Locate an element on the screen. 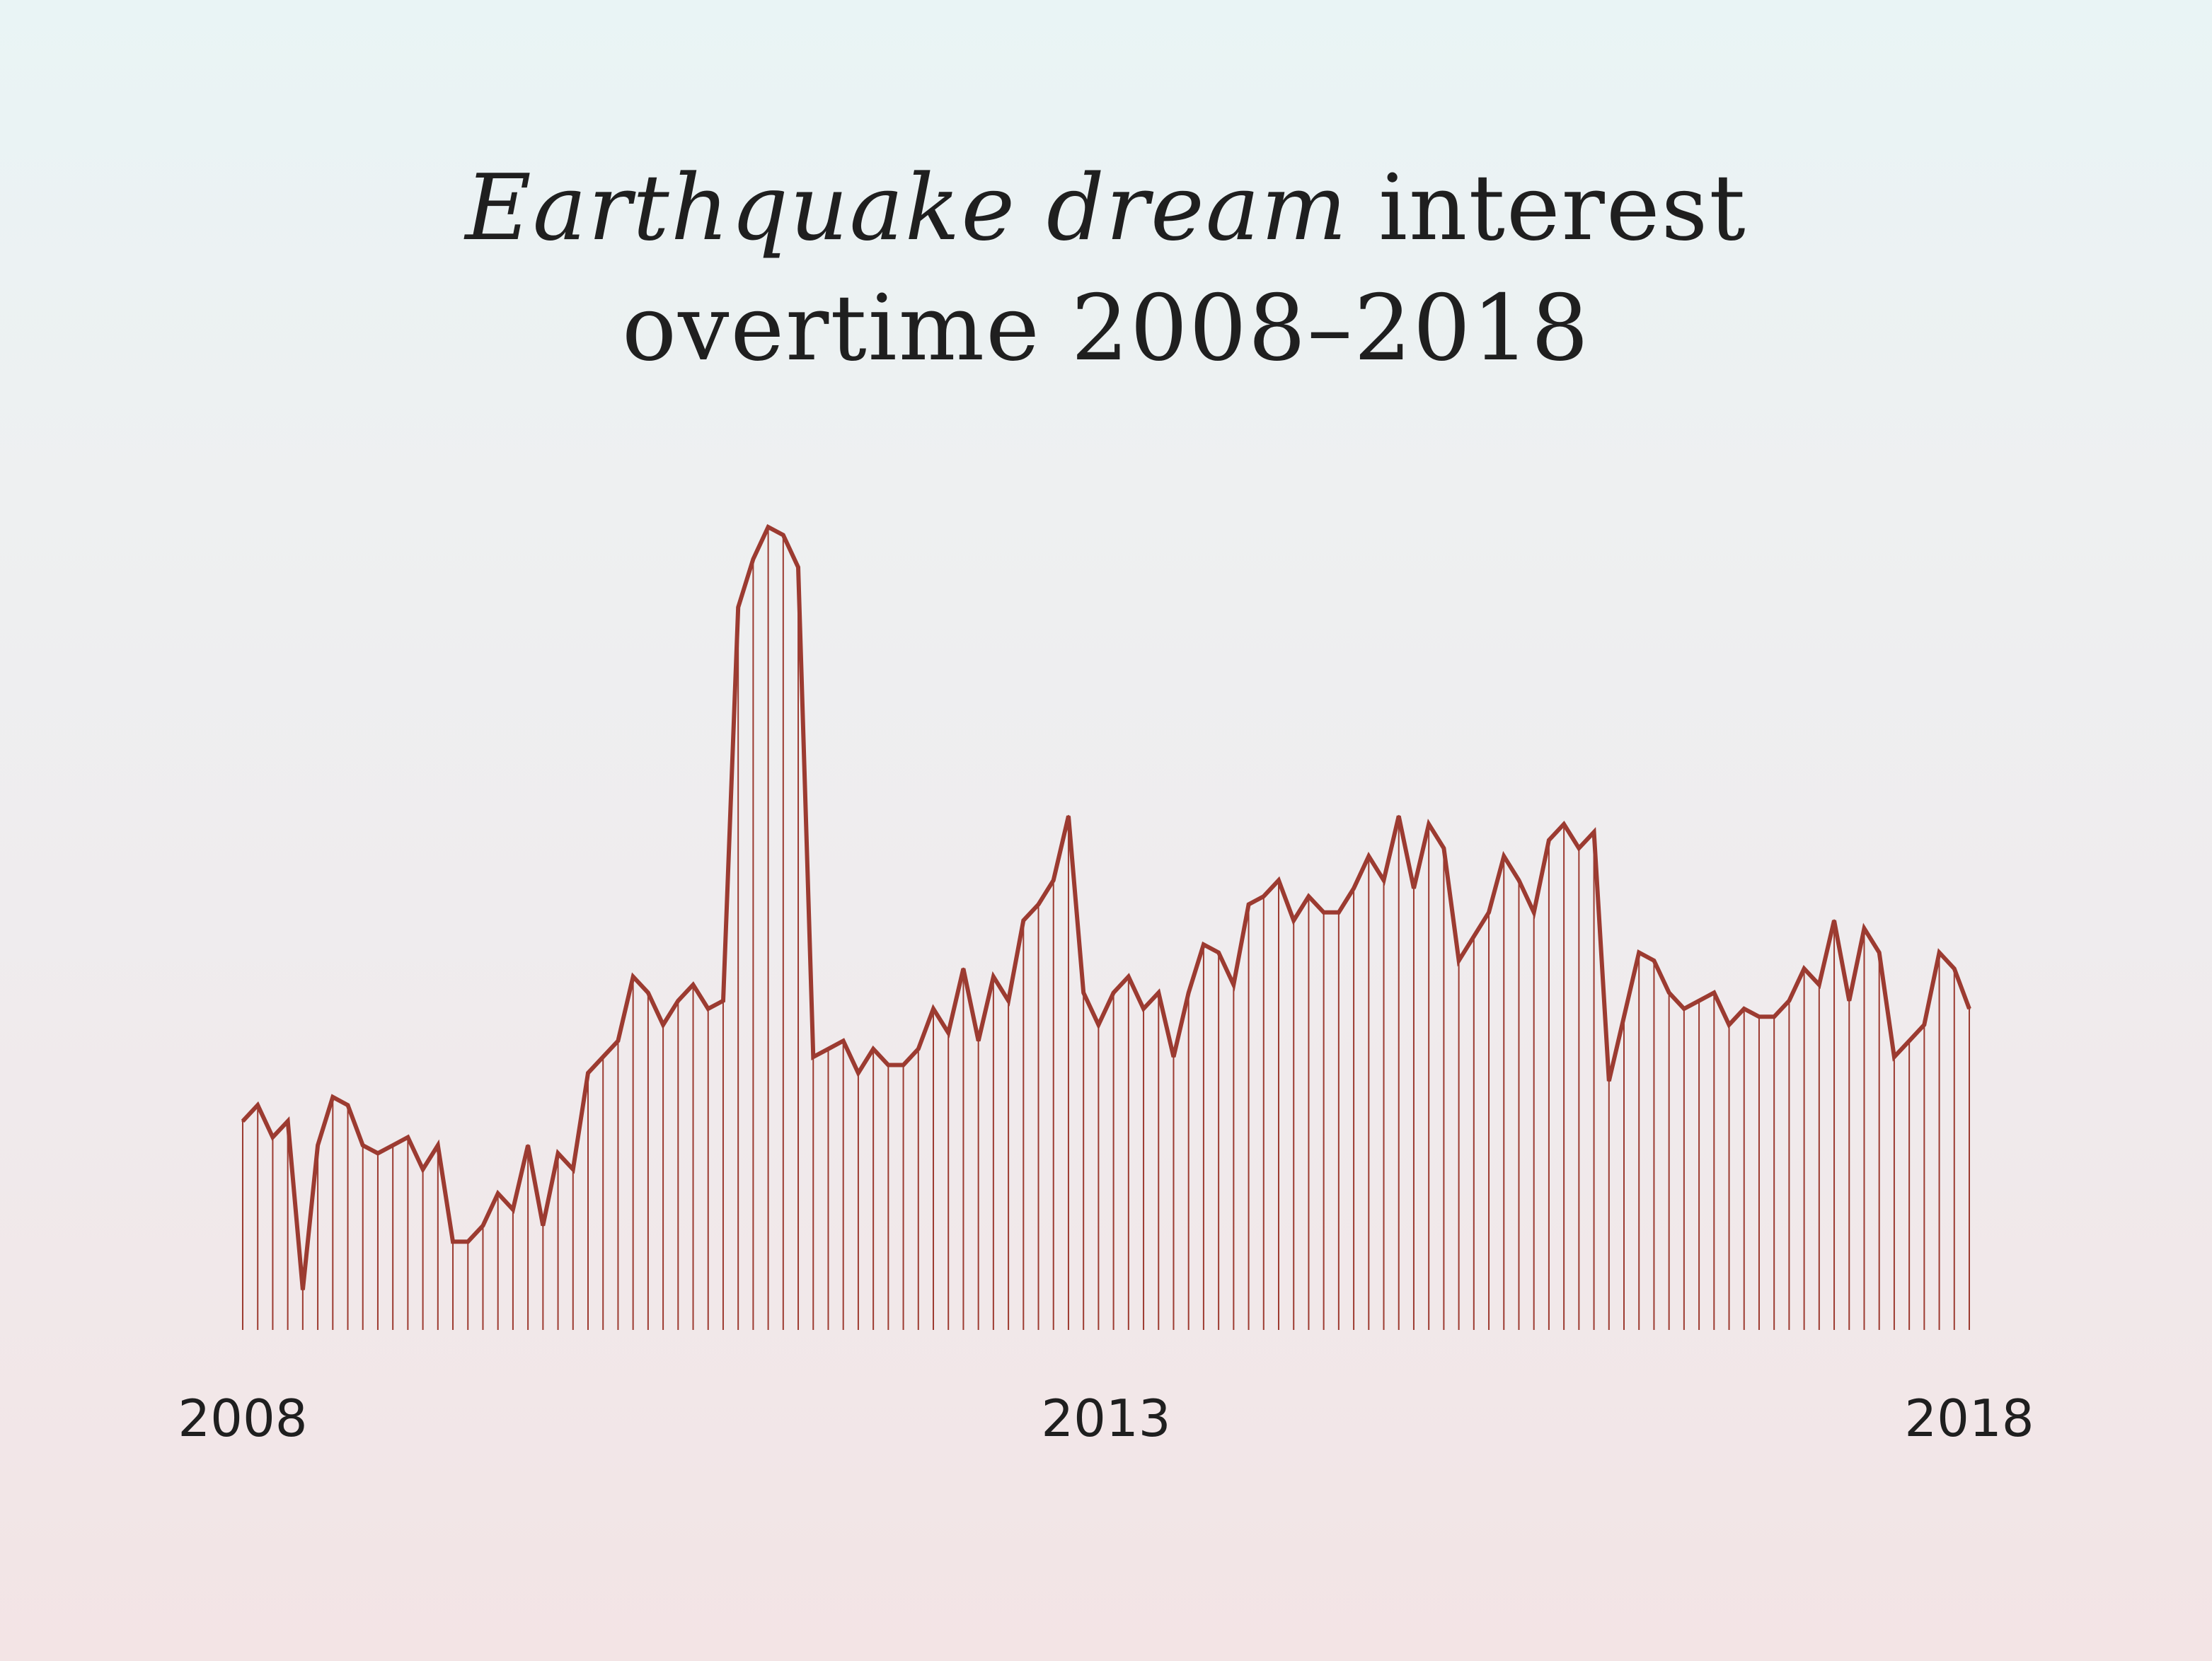 The width and height of the screenshot is (2212, 1661). chart-title-line-1: Earthquake dream interest is located at coordinates (1106, 209).